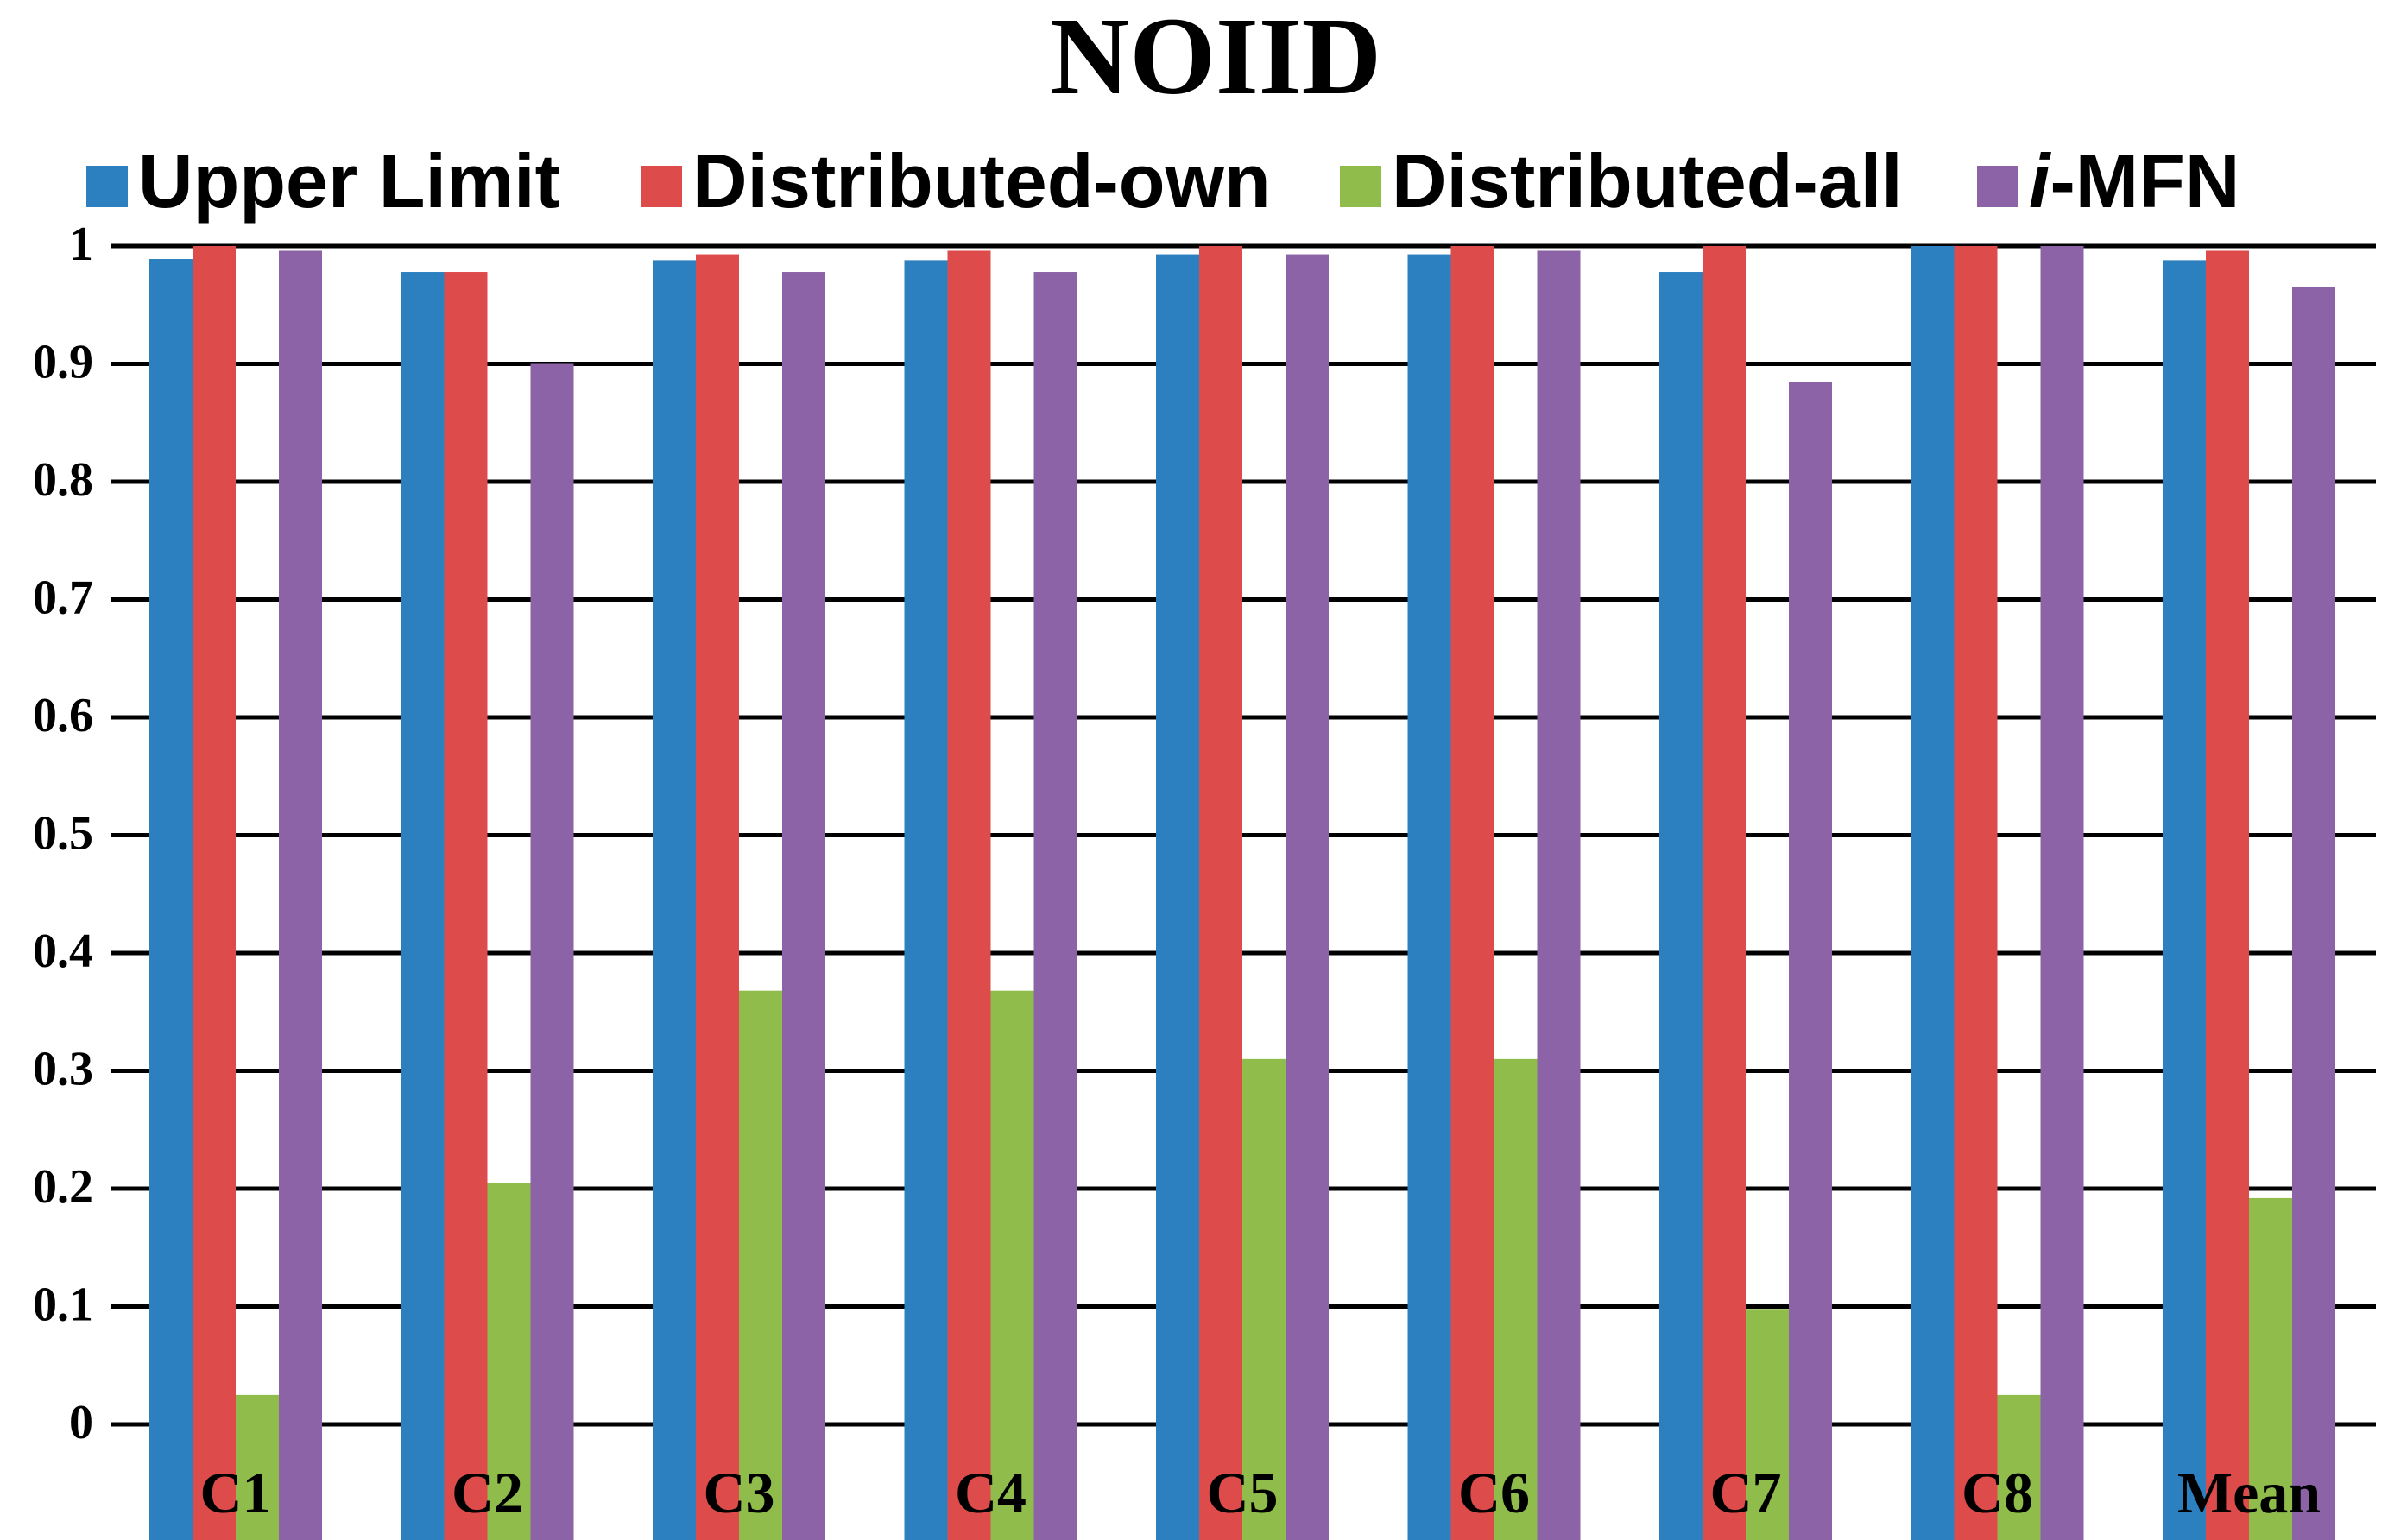 This screenshot has width=2388, height=1540. What do you see at coordinates (803, 906) in the screenshot?
I see `bar-mfn-c3` at bounding box center [803, 906].